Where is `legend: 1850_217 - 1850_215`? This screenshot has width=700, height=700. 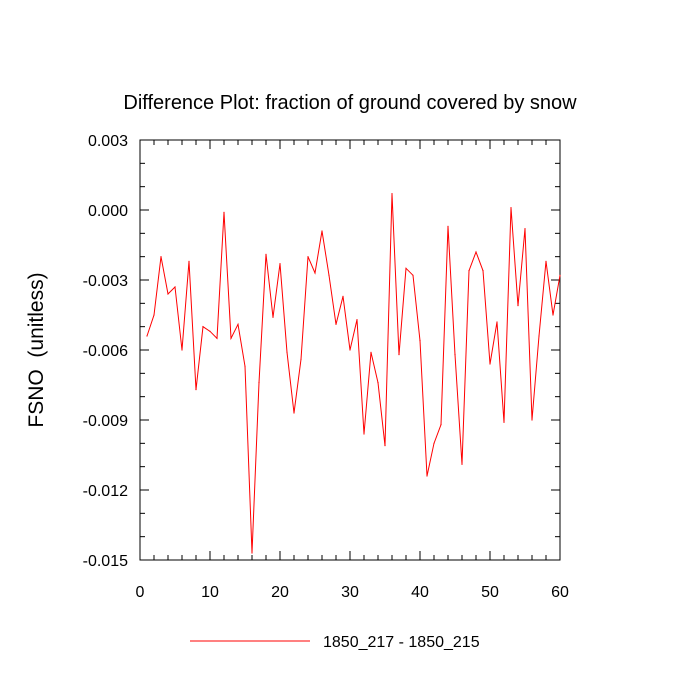
legend: 1850_217 - 1850_215 is located at coordinates (335, 642).